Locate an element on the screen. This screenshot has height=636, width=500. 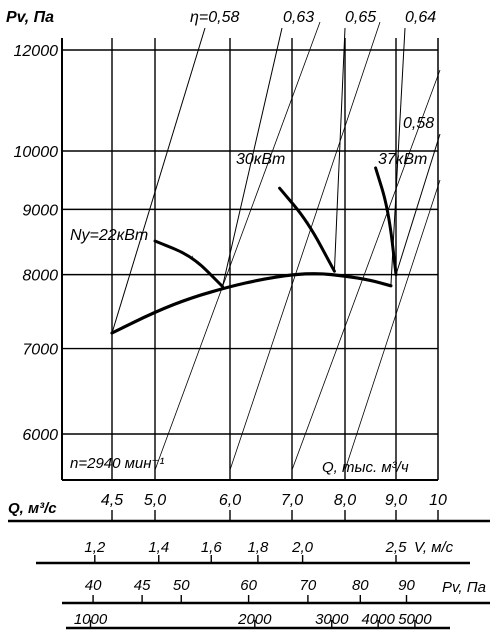
scale-v-label-4: 2,0 is located at coordinates (302, 547).